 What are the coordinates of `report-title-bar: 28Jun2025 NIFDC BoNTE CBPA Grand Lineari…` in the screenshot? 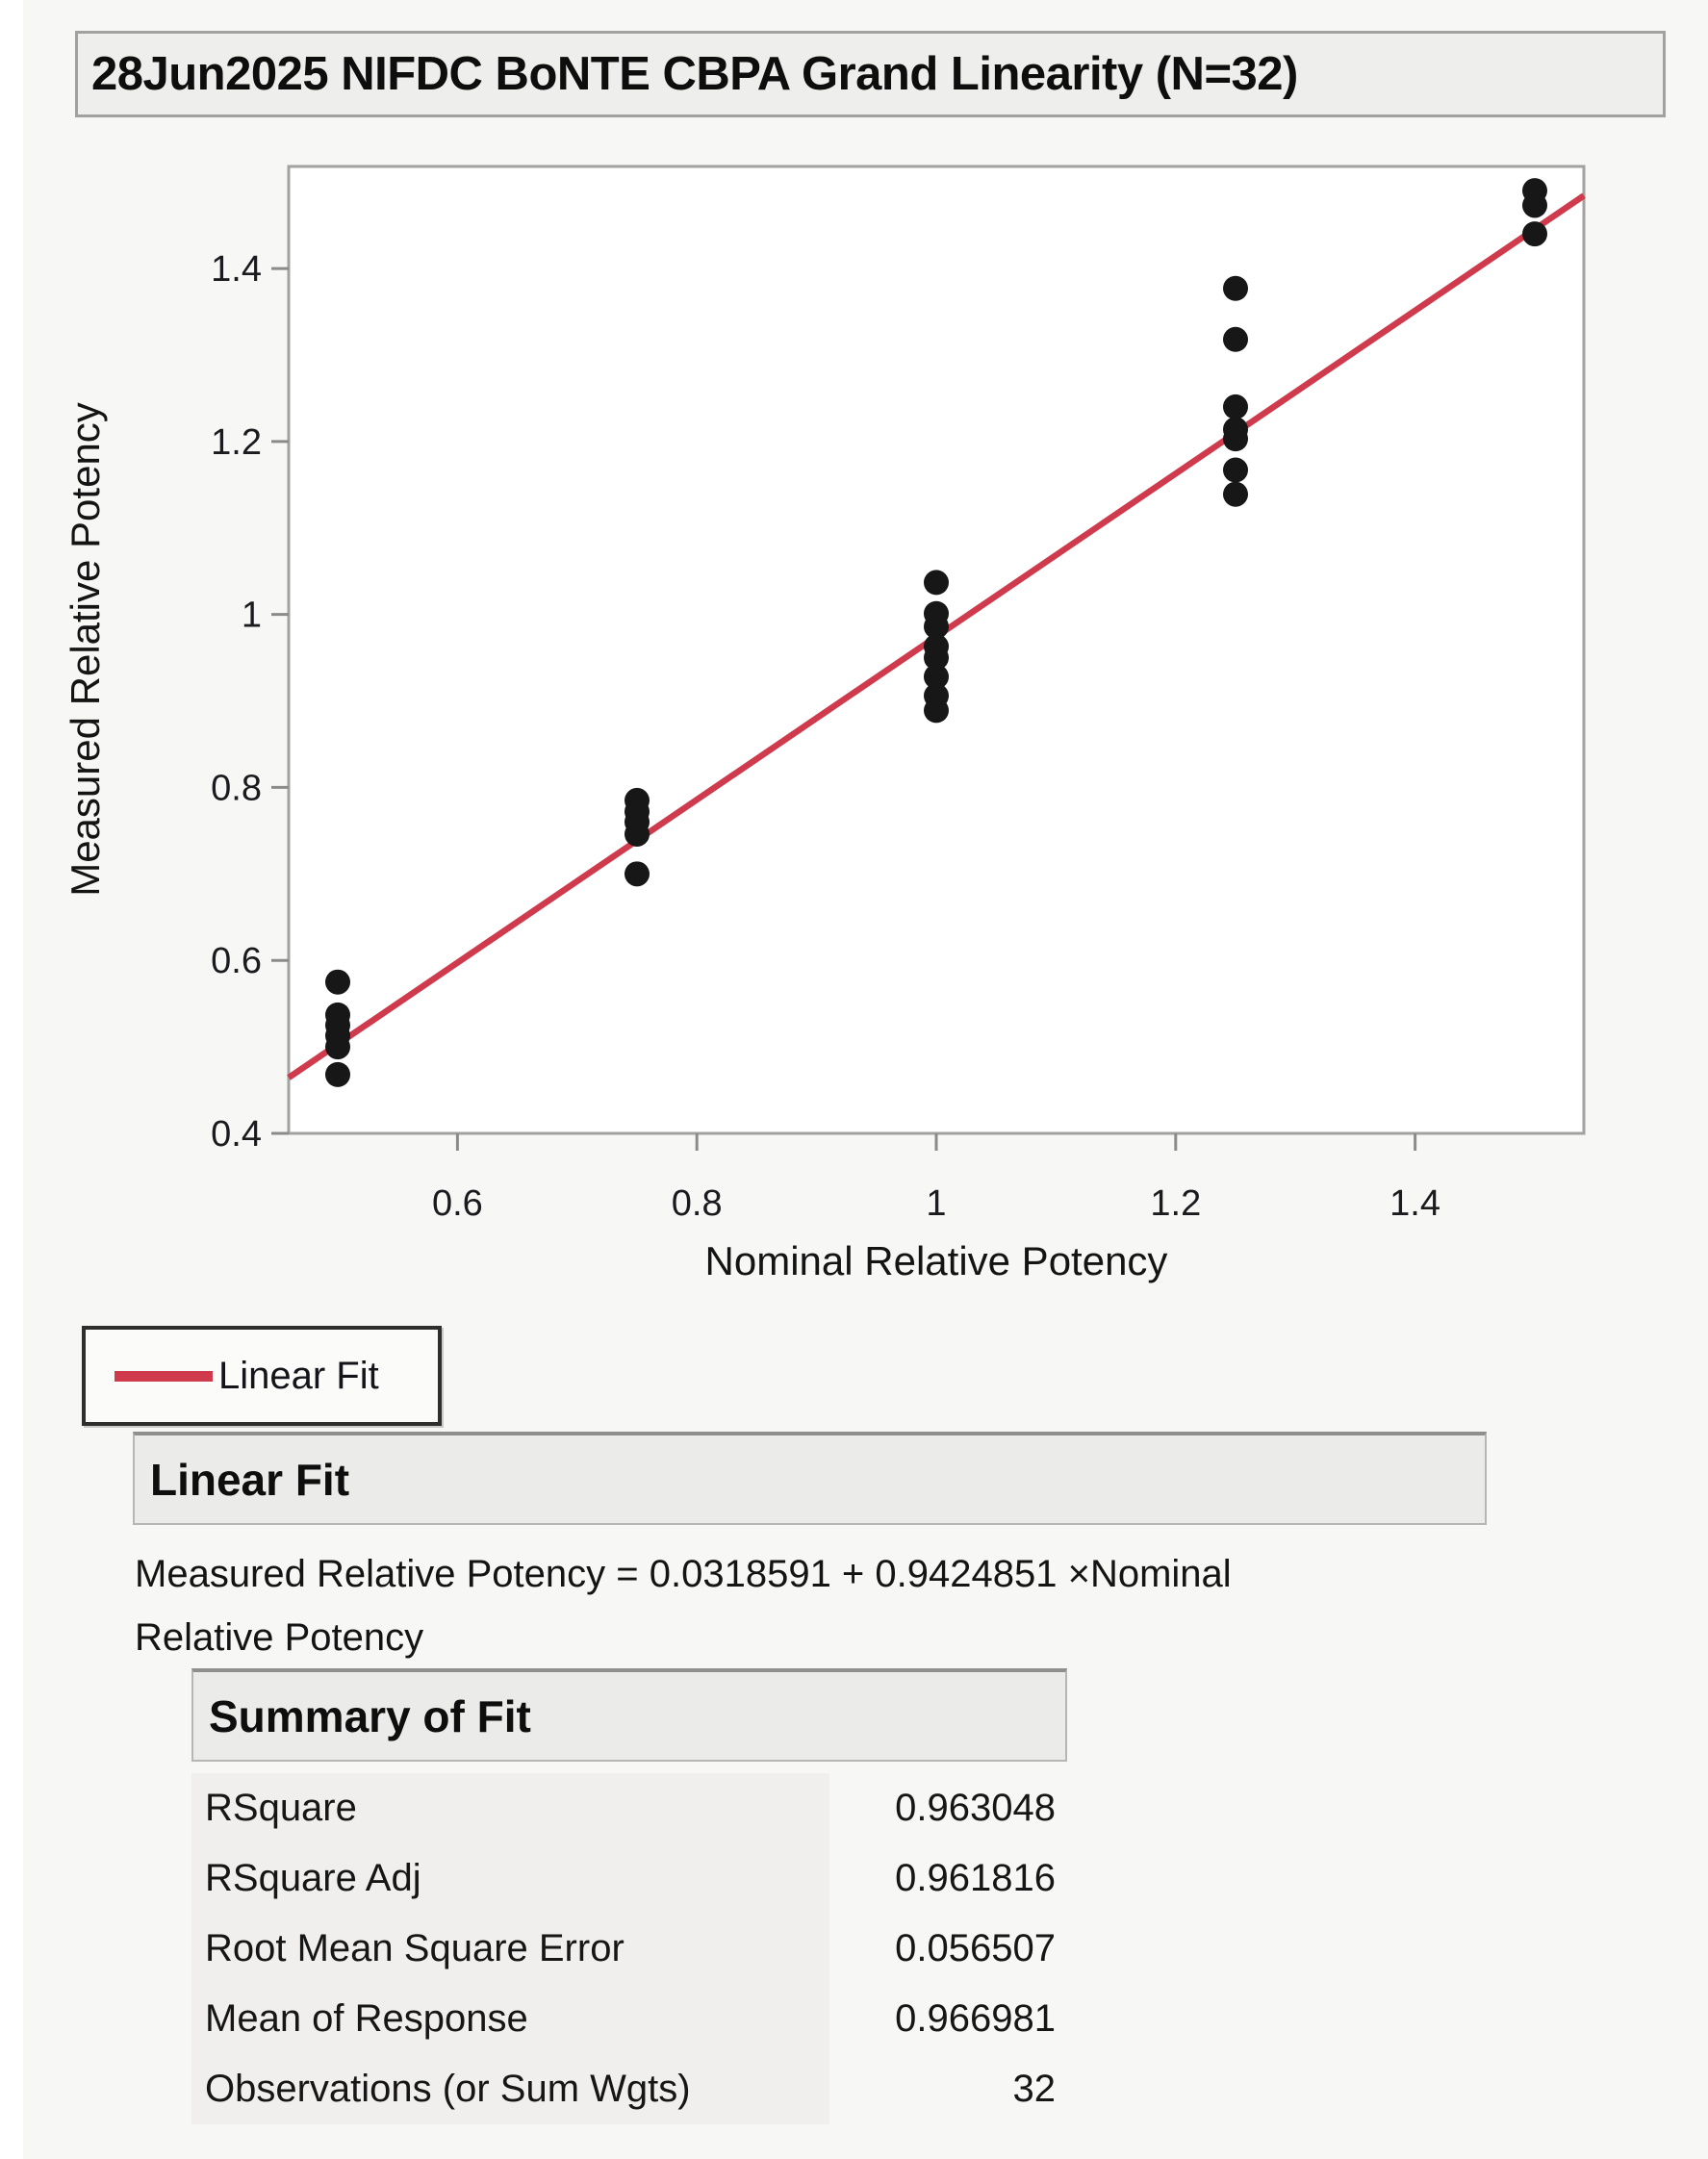 It's located at (870, 74).